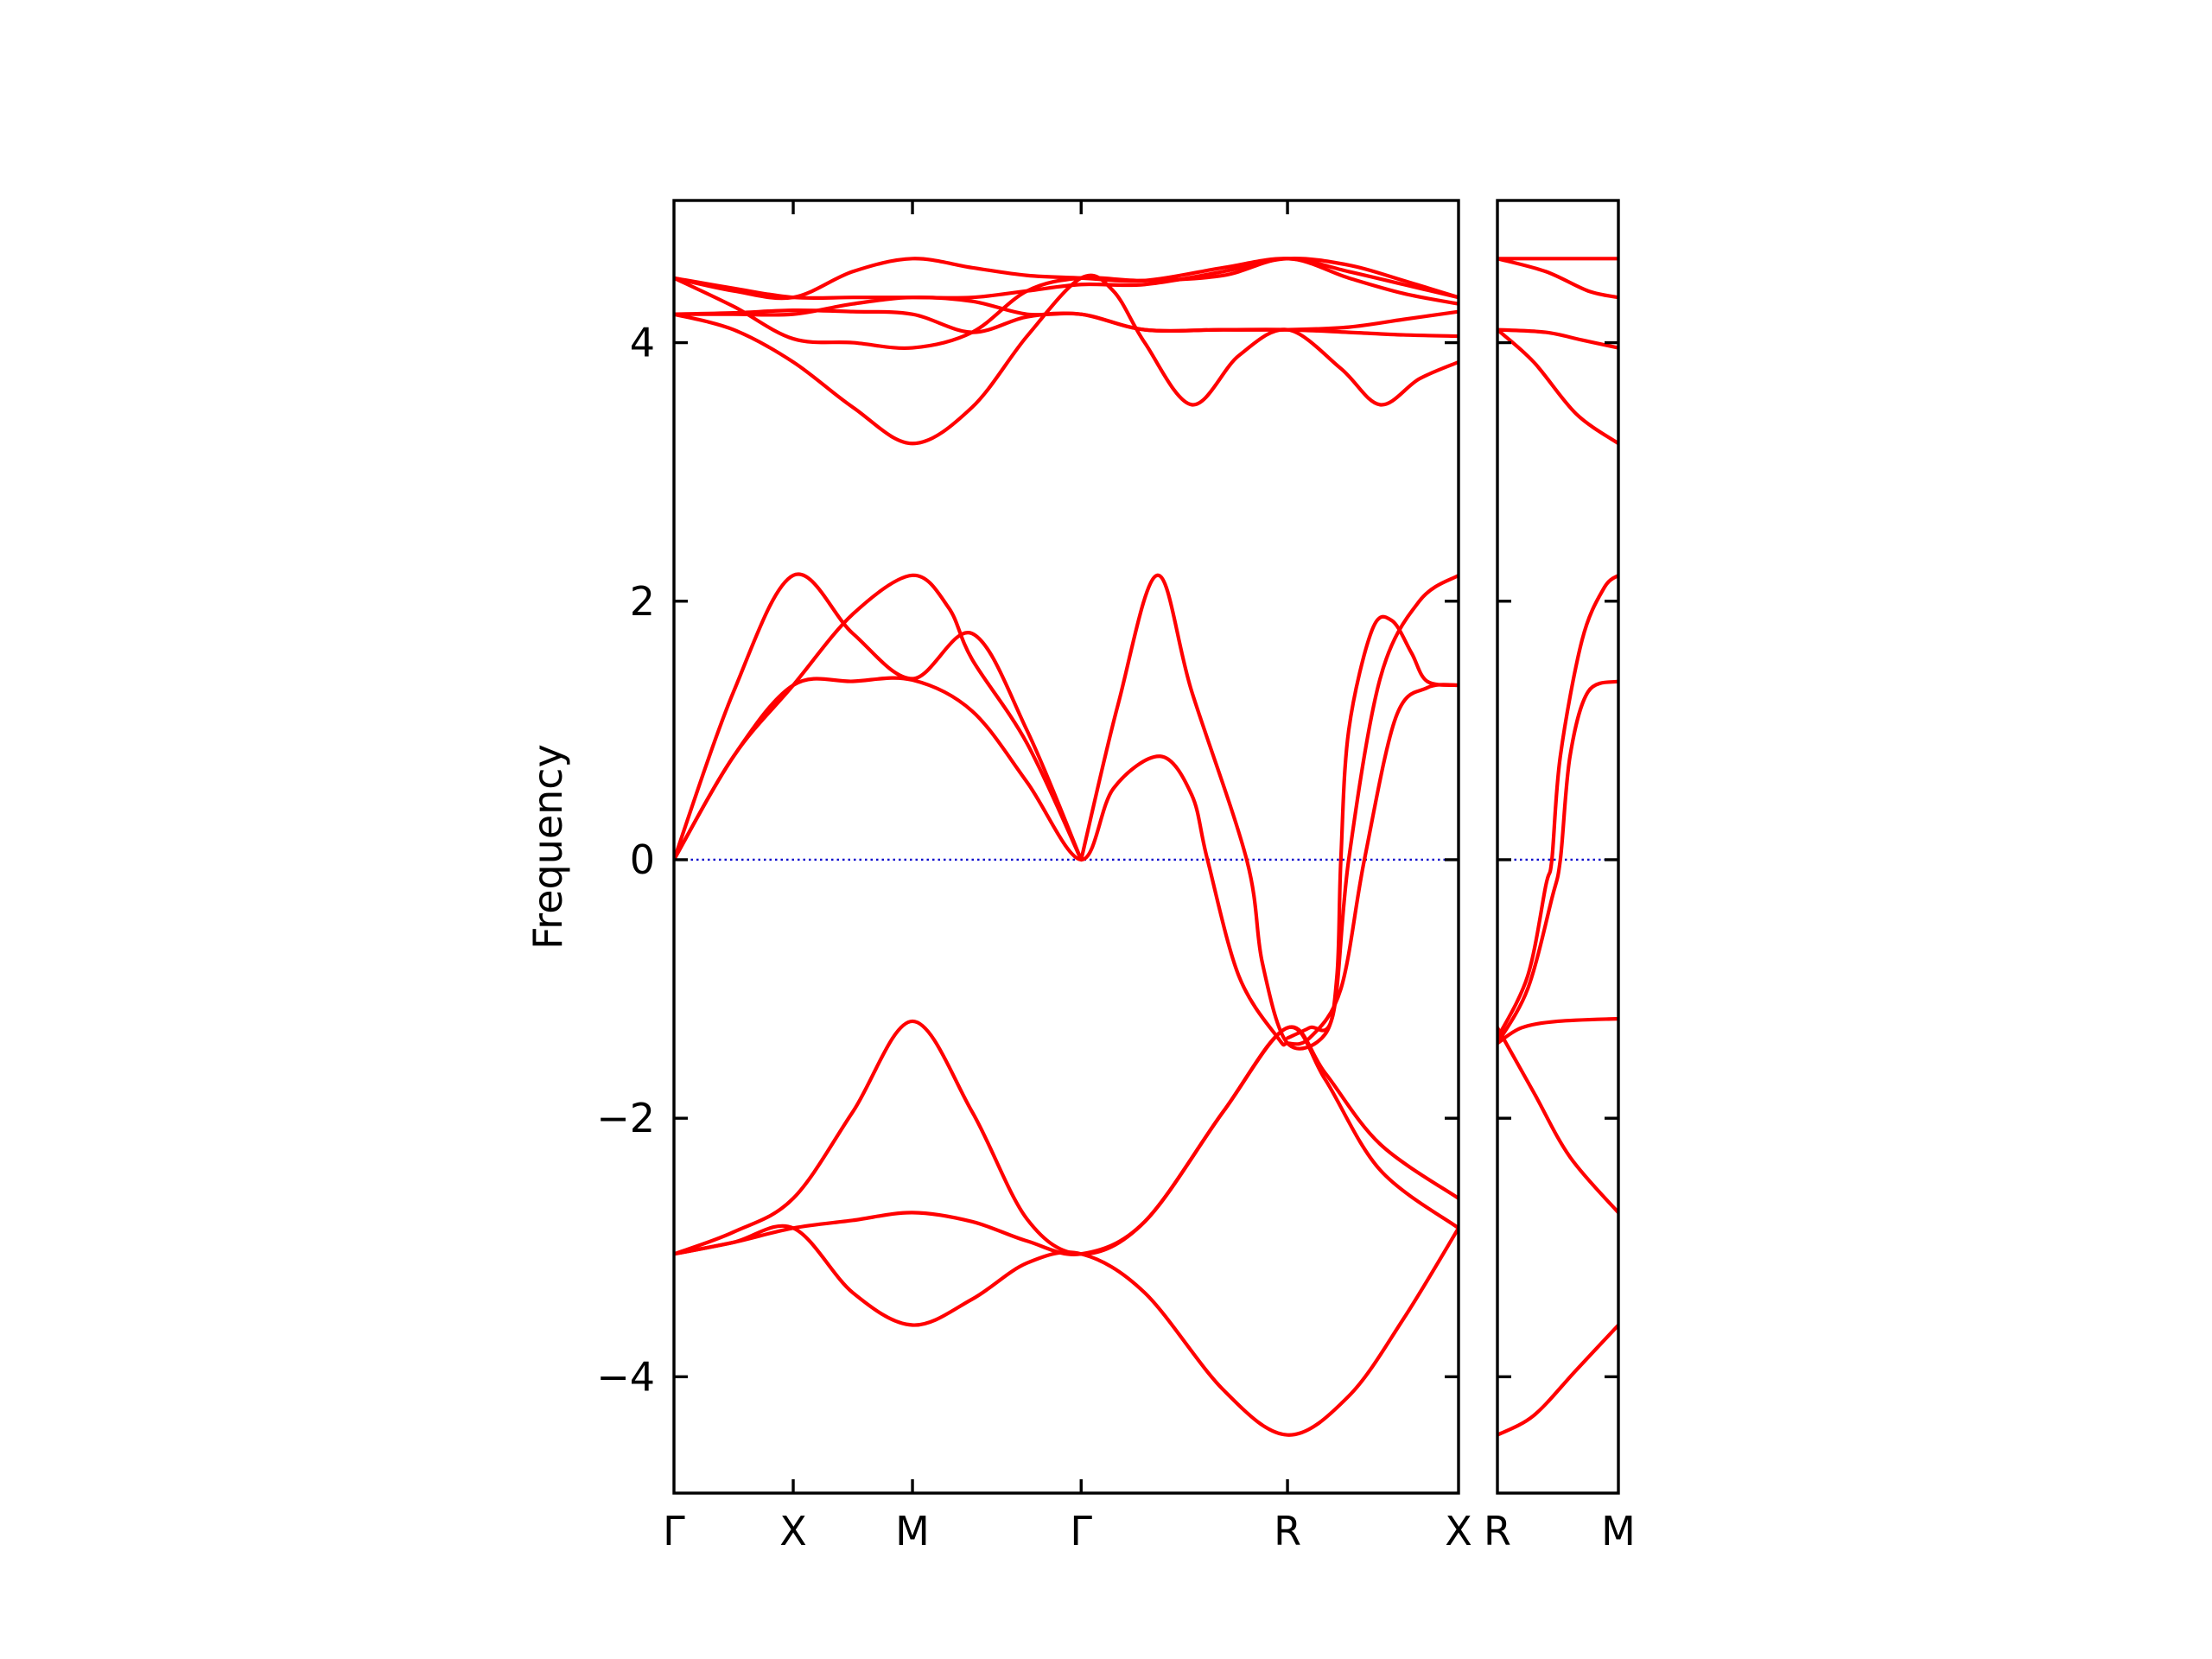 This screenshot has height=1659, width=2212. I want to click on ytick-label-4: 4, so click(642, 343).